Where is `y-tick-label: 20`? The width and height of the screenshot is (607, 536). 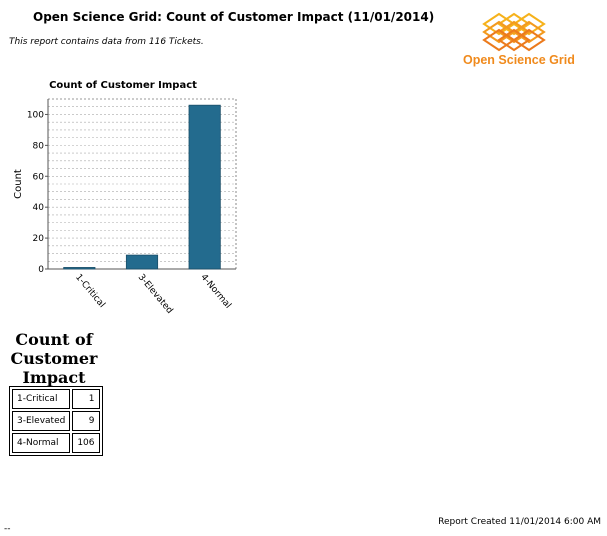
y-tick-label: 20 is located at coordinates (39, 239).